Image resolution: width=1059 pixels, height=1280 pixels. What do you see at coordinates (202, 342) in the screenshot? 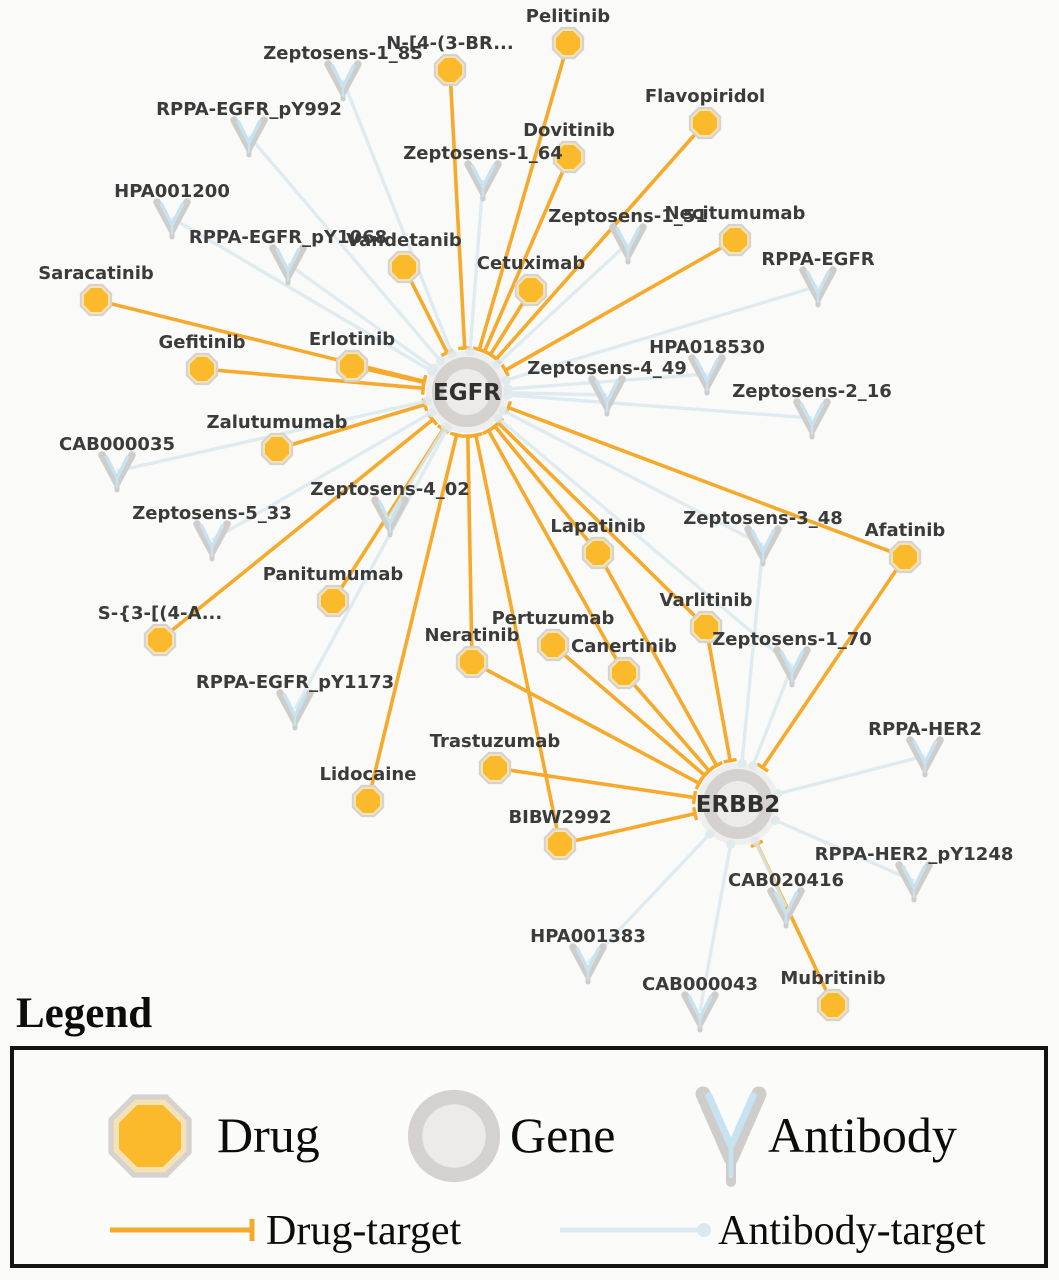
I see `drug-label: Gefitinib` at bounding box center [202, 342].